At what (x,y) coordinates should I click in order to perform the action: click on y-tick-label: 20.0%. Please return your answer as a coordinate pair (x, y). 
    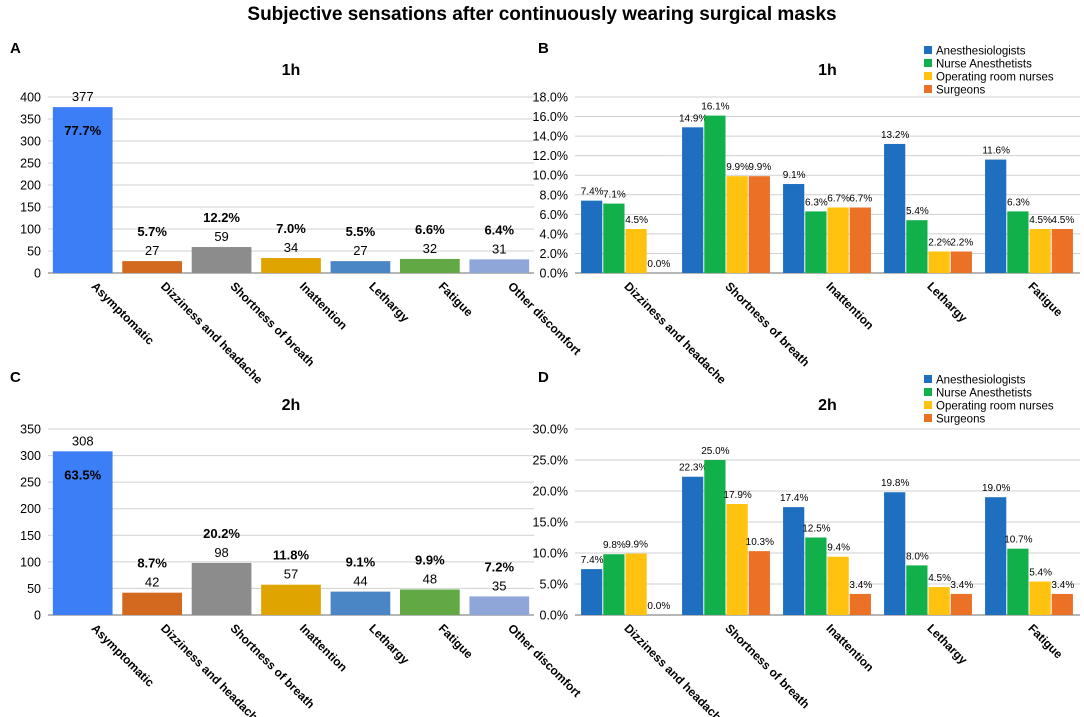
    Looking at the image, I should click on (550, 492).